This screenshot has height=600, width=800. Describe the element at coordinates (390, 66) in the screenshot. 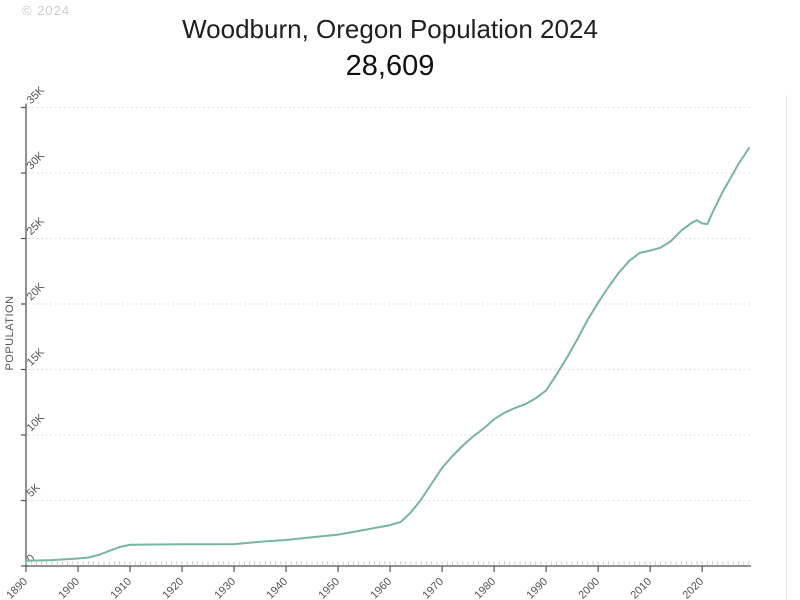

I see `chart-subtitle: 28,609` at that location.